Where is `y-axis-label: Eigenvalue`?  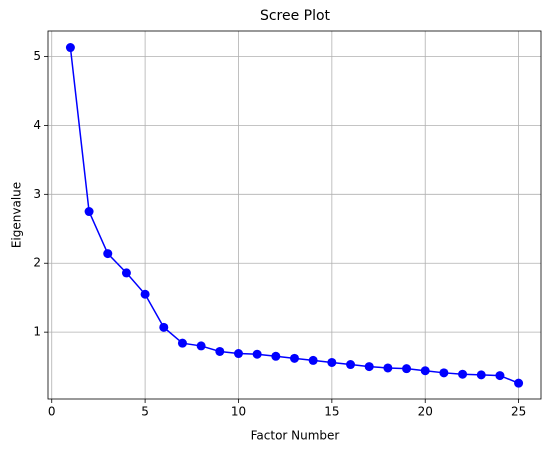
y-axis-label: Eigenvalue is located at coordinates (17, 215).